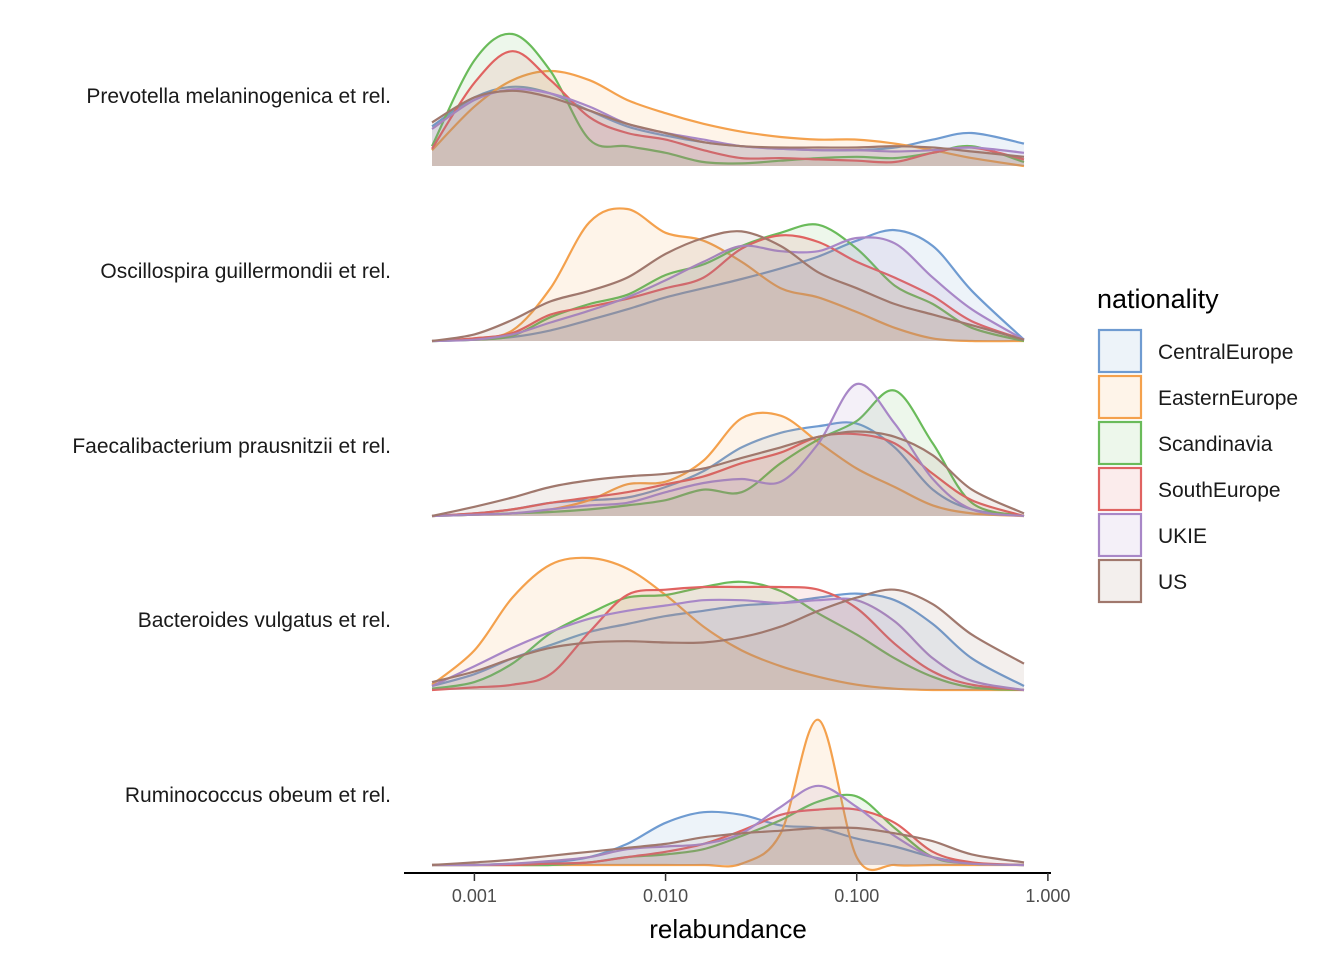  Describe the element at coordinates (1228, 398) in the screenshot. I see `legend-label: EasternEurope` at that location.